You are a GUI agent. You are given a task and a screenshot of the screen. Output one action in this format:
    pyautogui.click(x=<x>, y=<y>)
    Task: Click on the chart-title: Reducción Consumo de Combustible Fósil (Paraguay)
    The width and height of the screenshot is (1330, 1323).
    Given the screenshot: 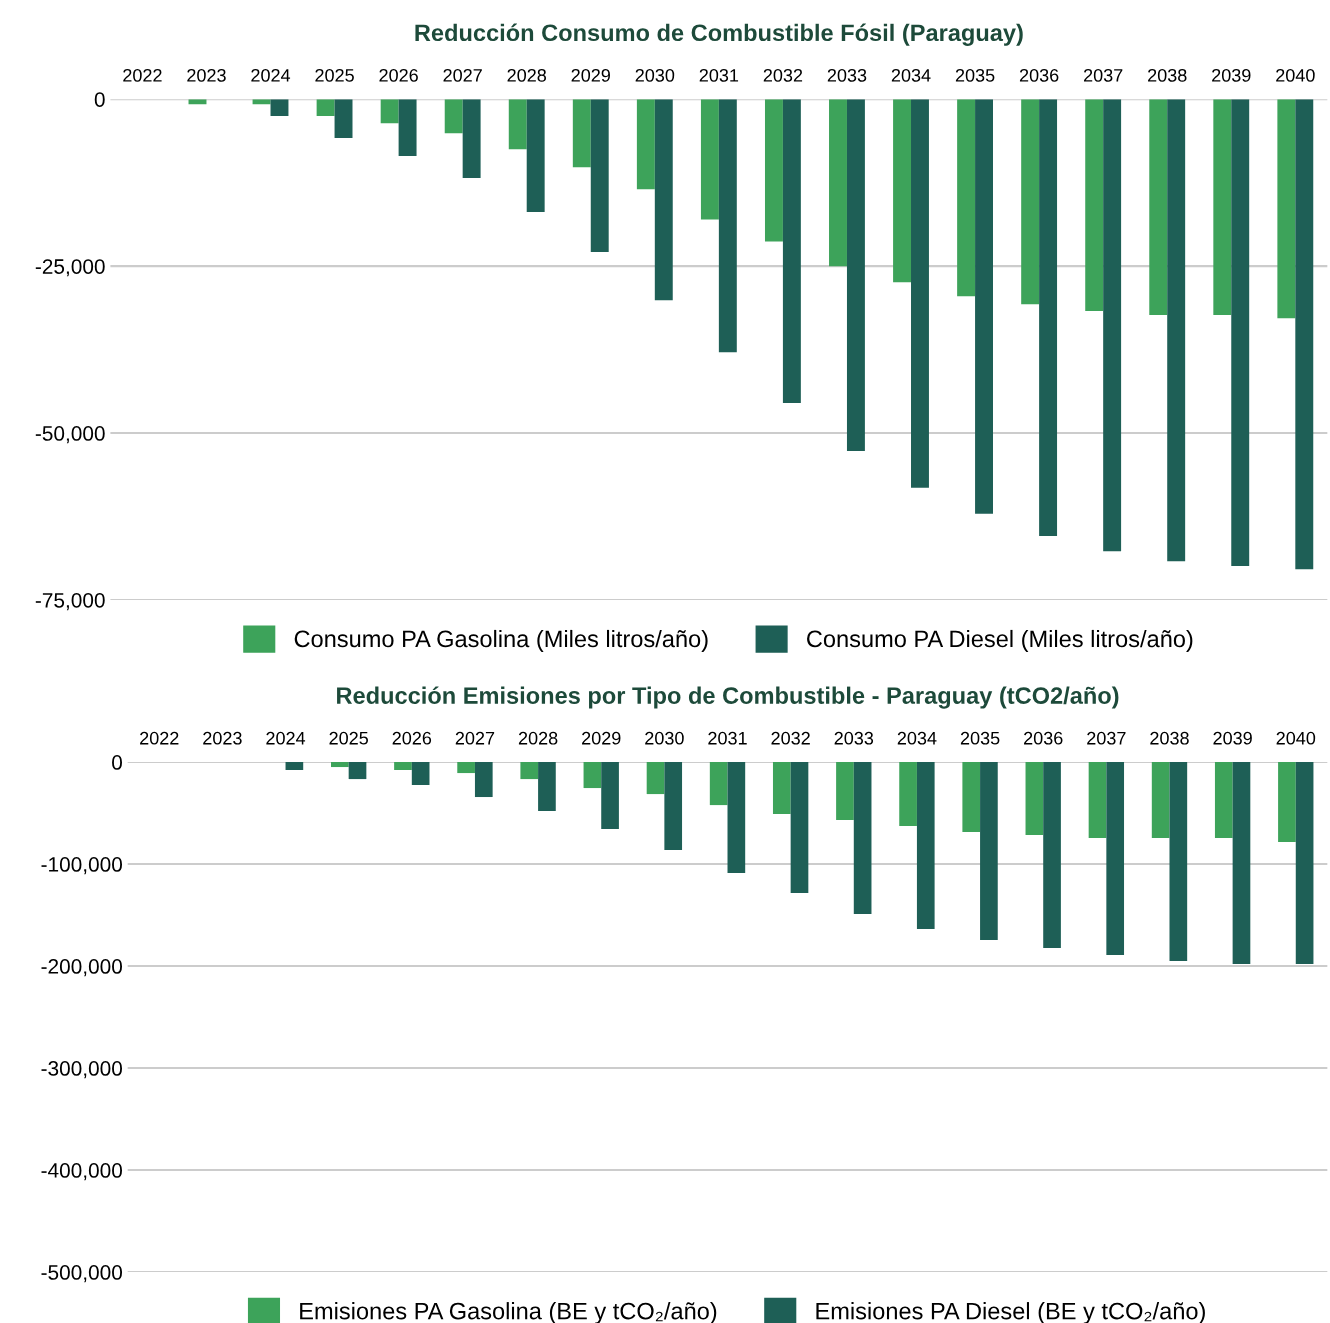 What is the action you would take?
    pyautogui.click(x=719, y=34)
    